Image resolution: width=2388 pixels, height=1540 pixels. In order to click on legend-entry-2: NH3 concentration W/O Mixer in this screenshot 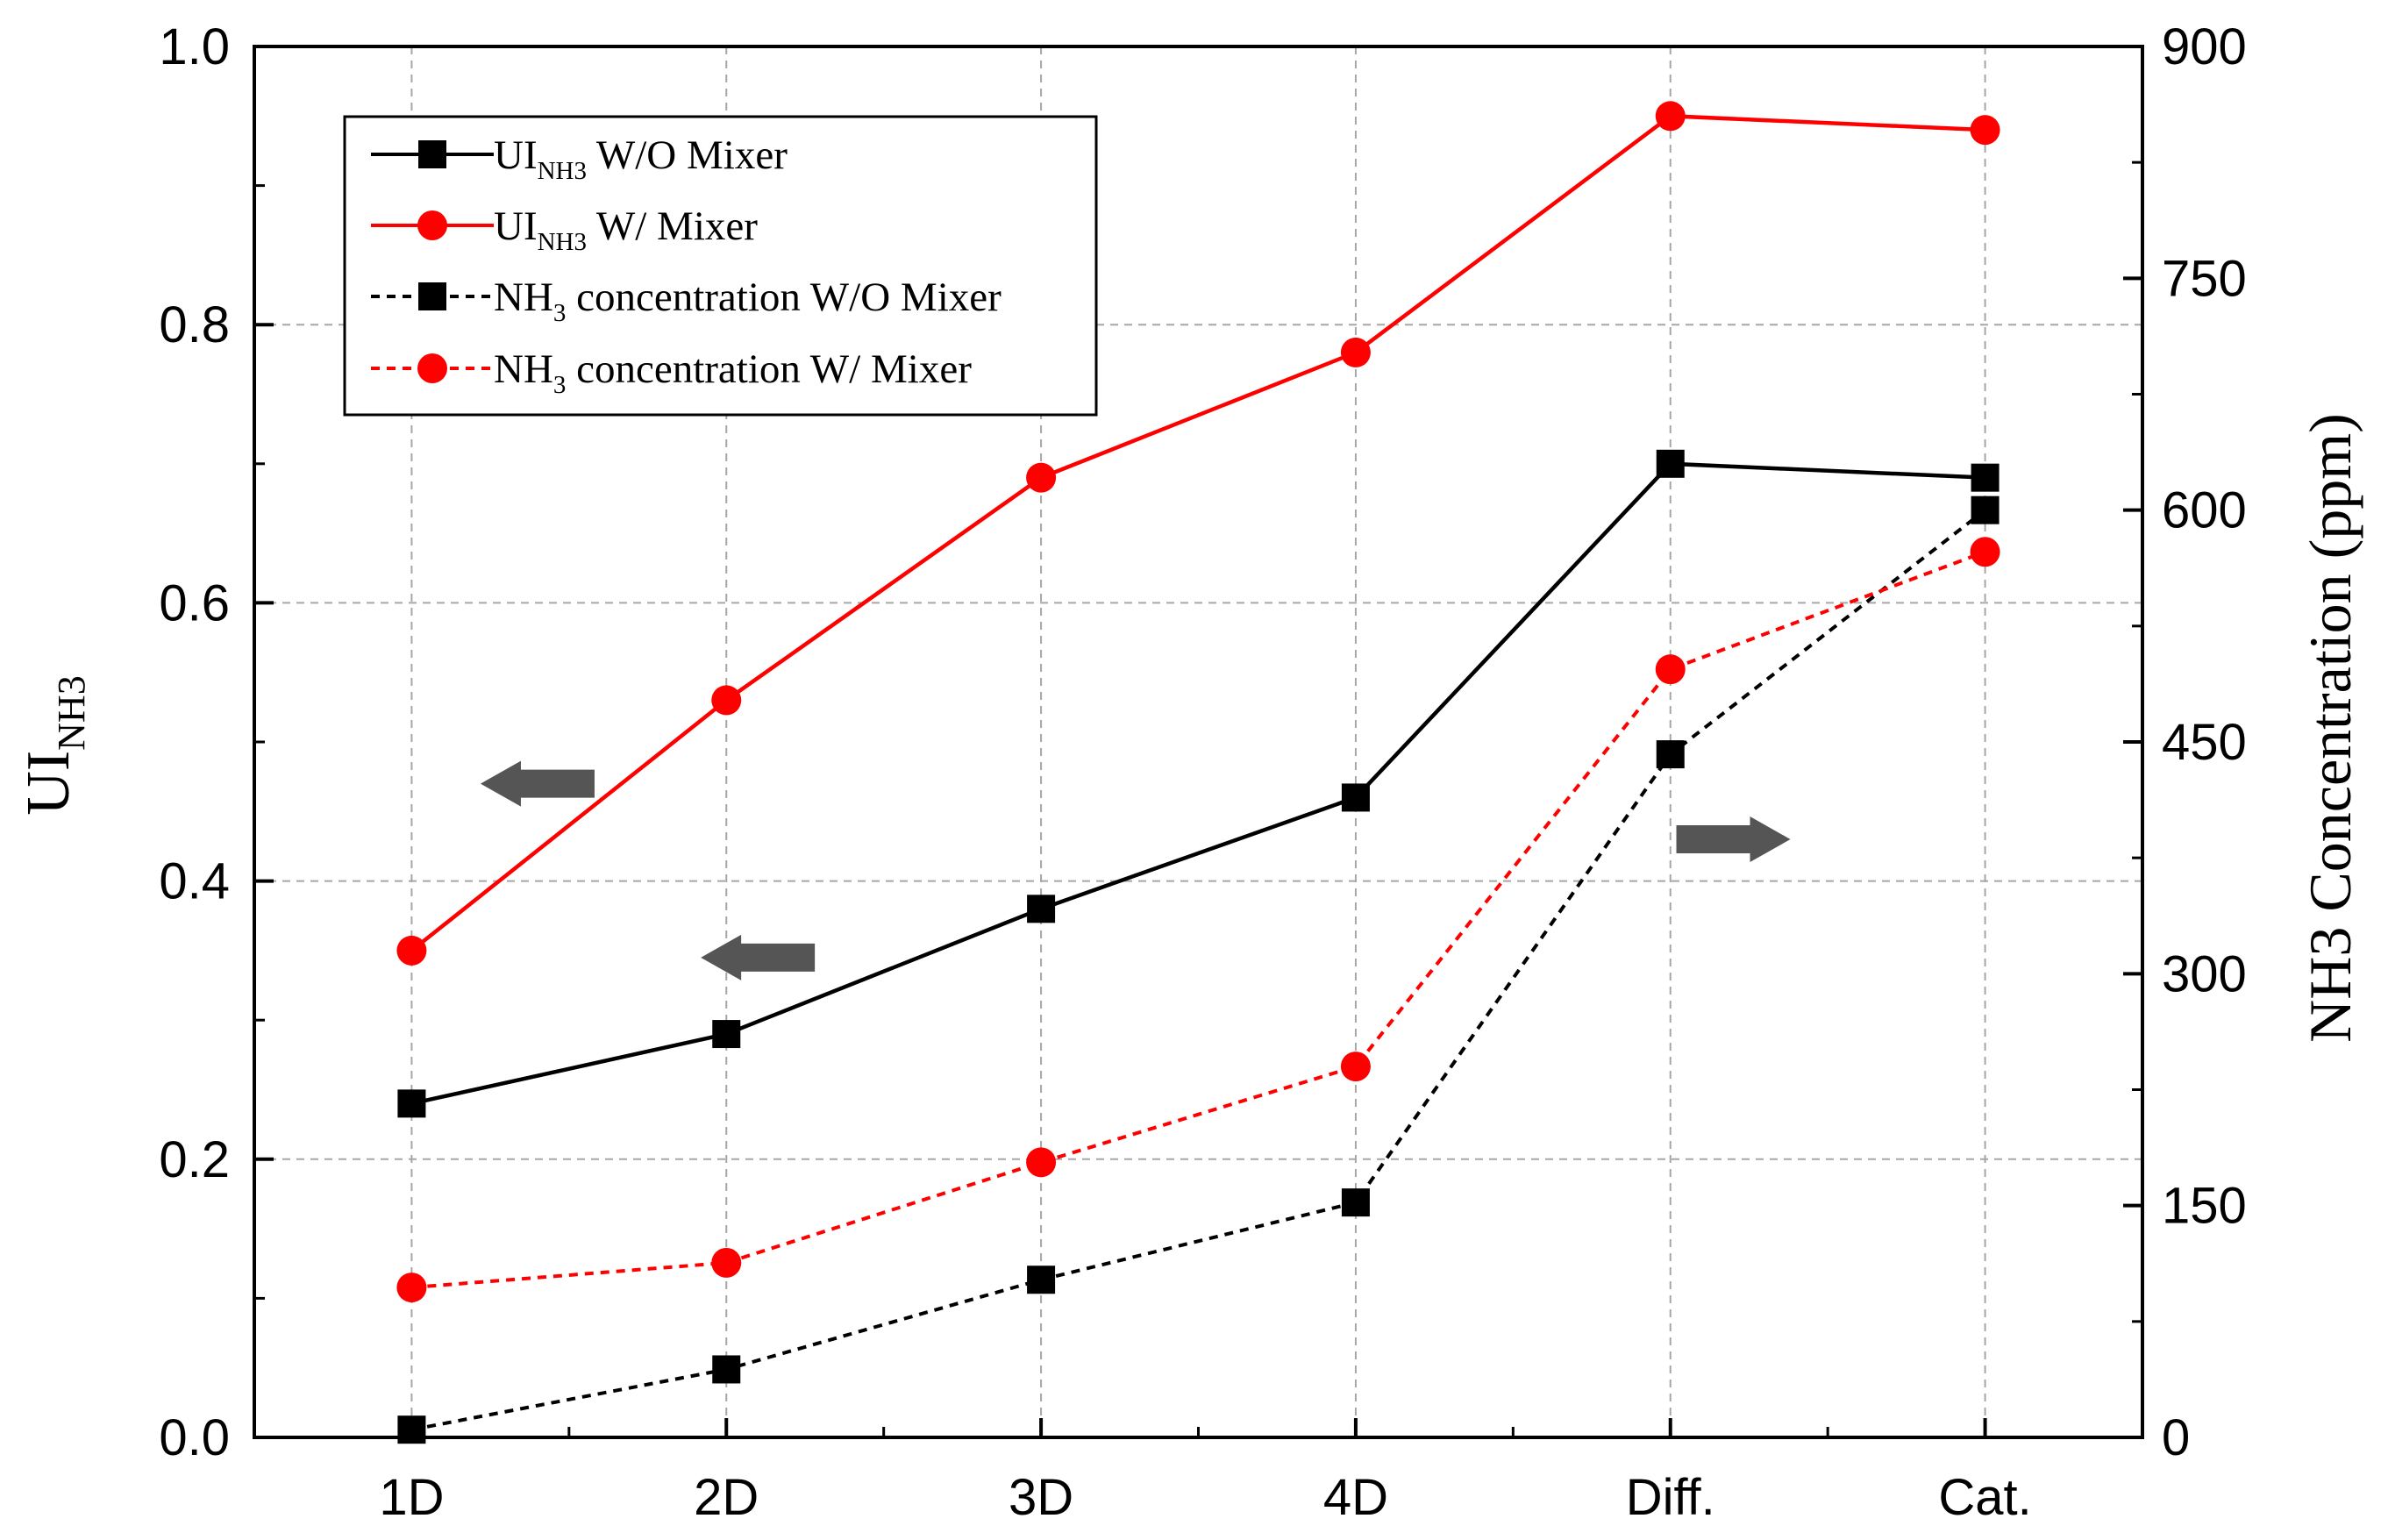, I will do `click(687, 300)`.